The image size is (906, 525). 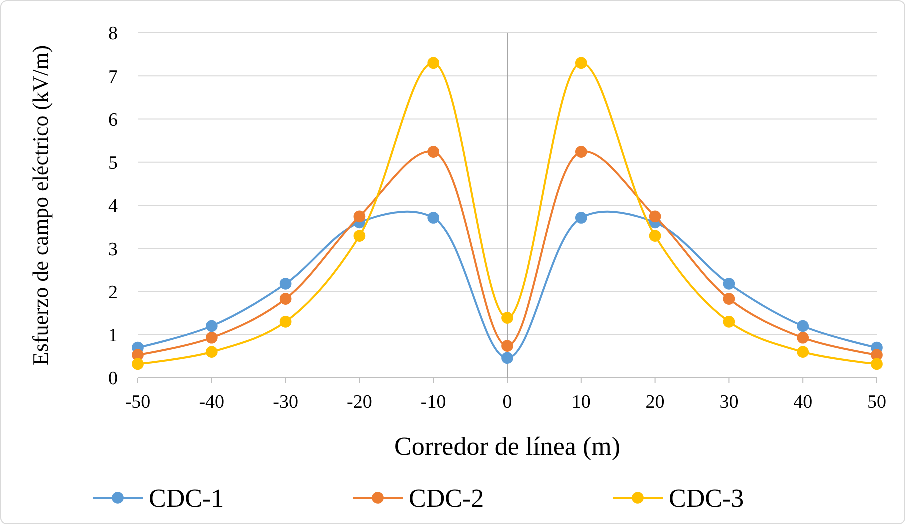 What do you see at coordinates (877, 402) in the screenshot?
I see `x-tick-label: 50` at bounding box center [877, 402].